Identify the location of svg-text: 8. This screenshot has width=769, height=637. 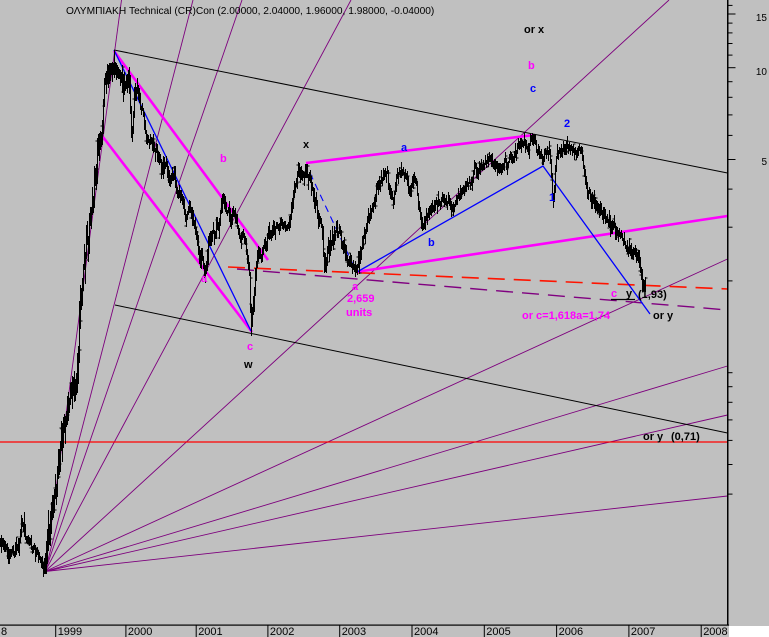
(4, 631).